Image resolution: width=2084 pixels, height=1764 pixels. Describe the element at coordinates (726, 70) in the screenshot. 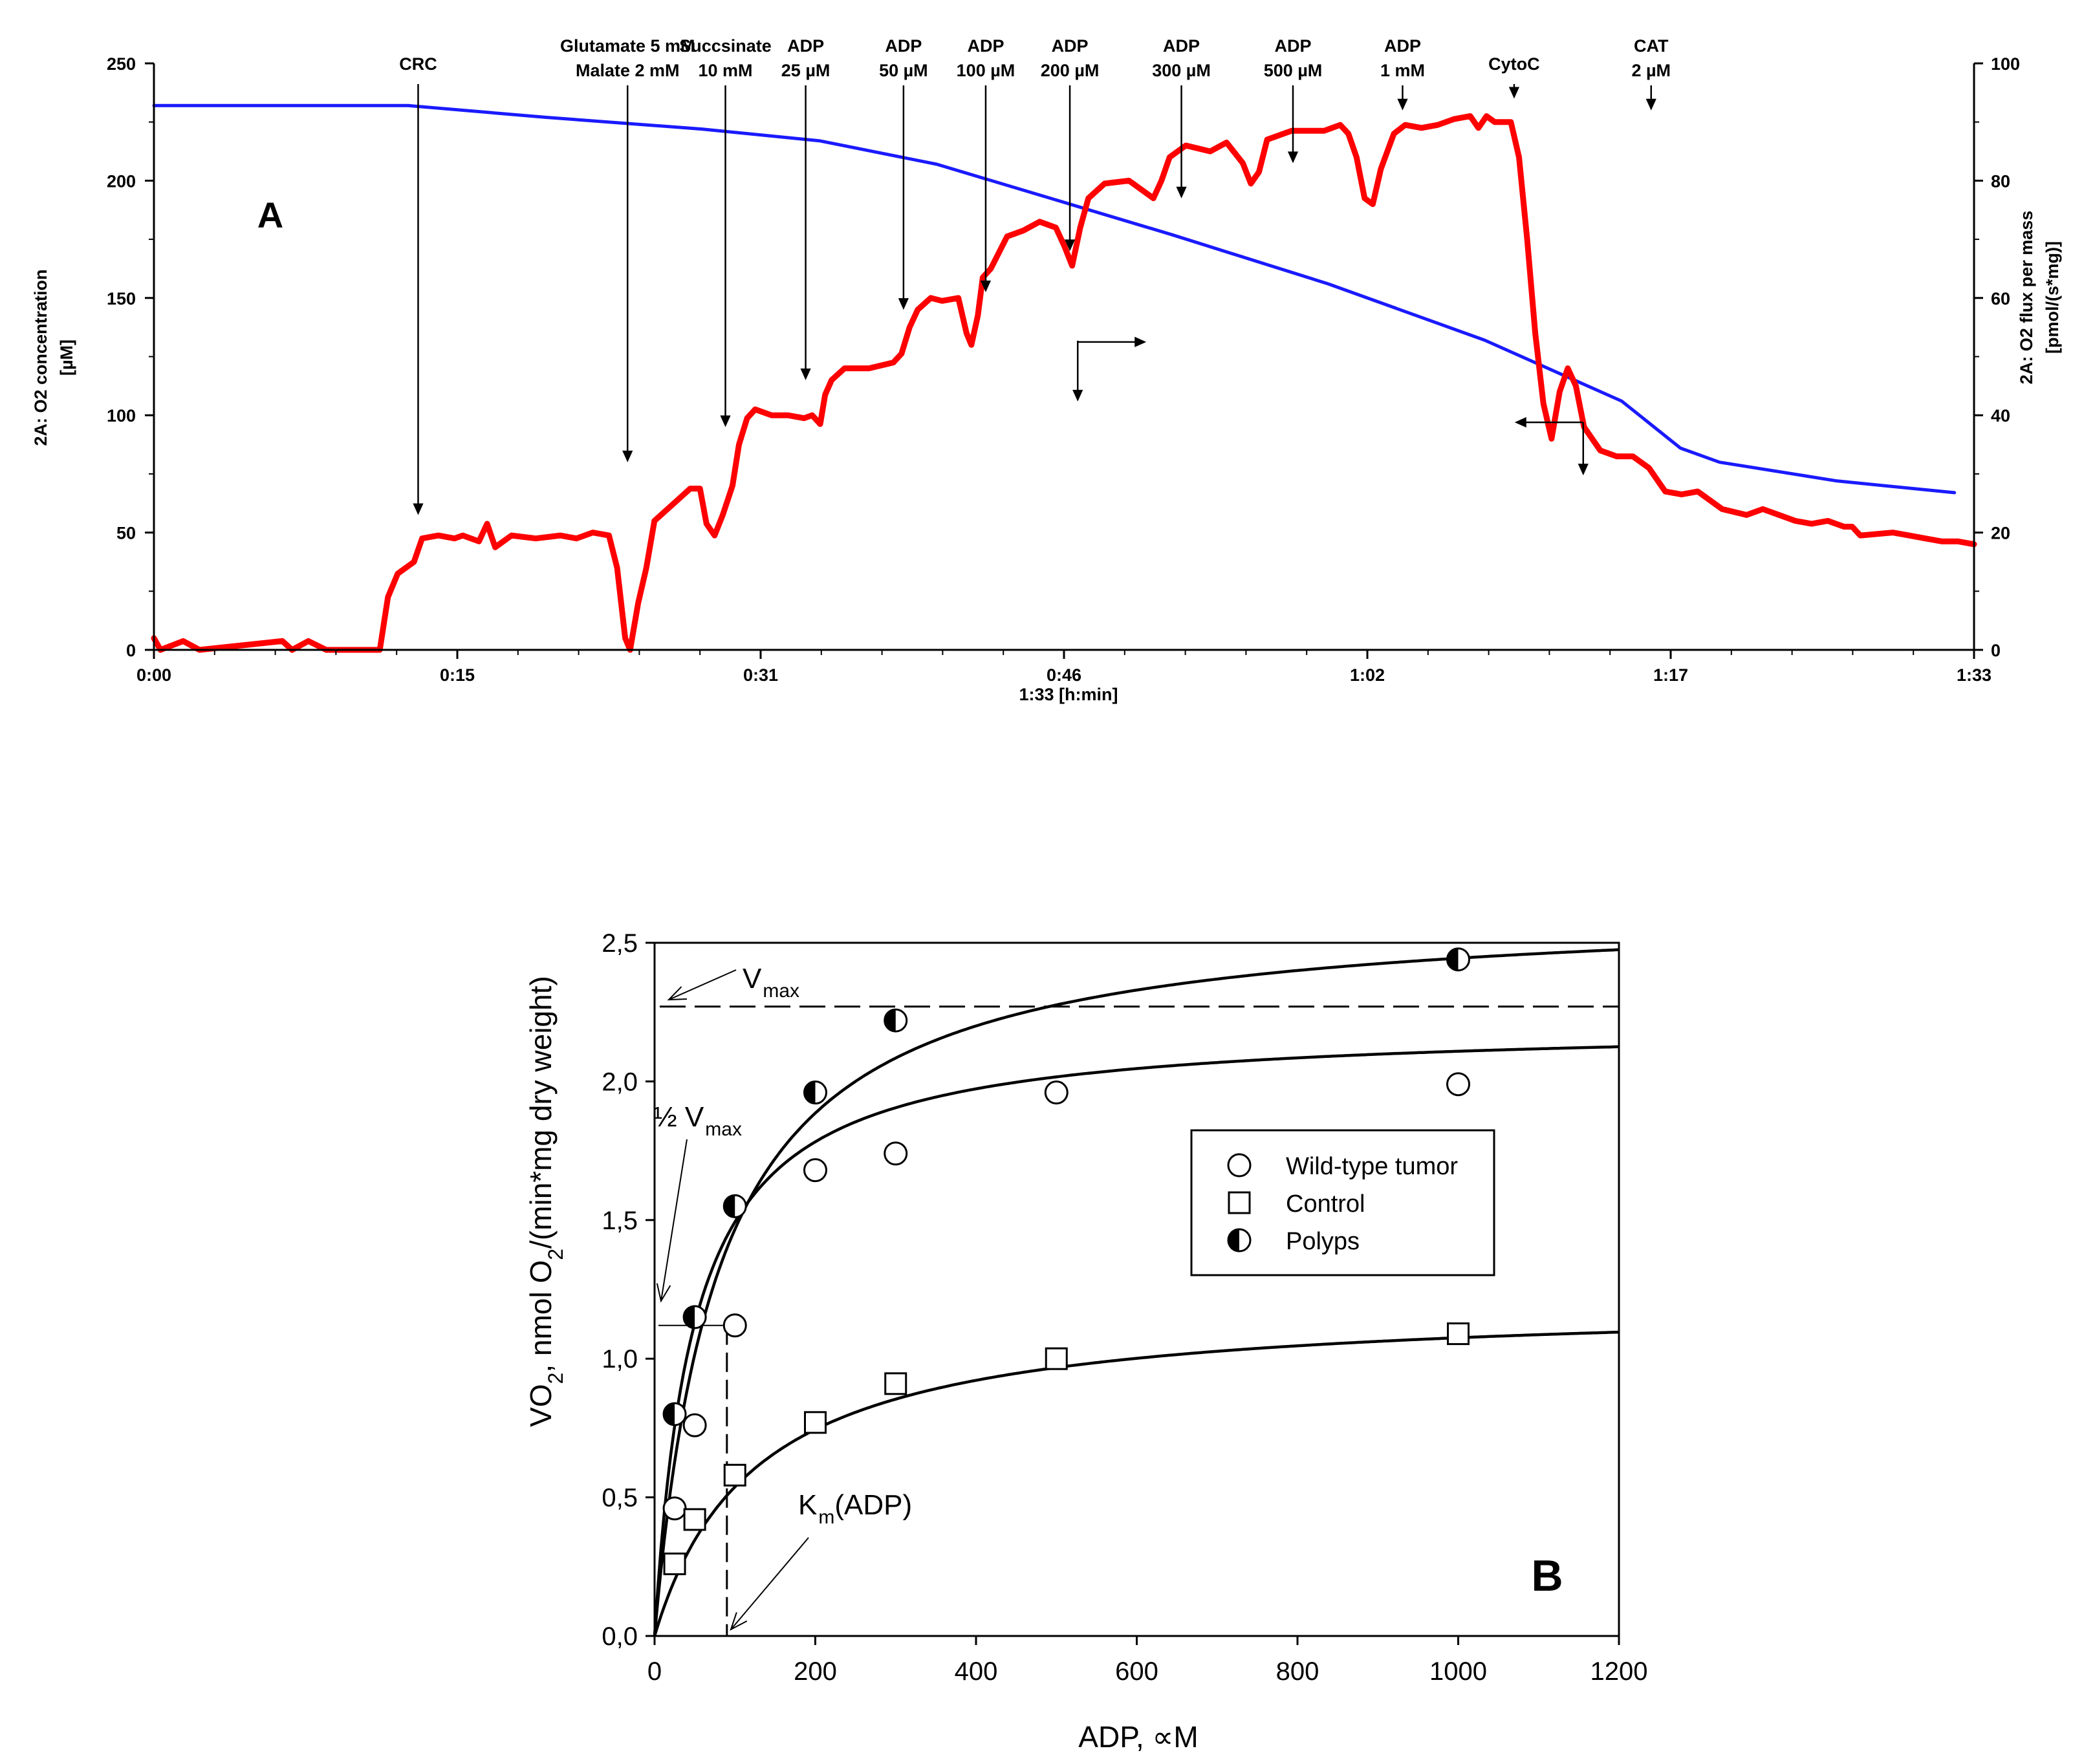

I see `panel-a-annotation-text: 10 mM` at that location.